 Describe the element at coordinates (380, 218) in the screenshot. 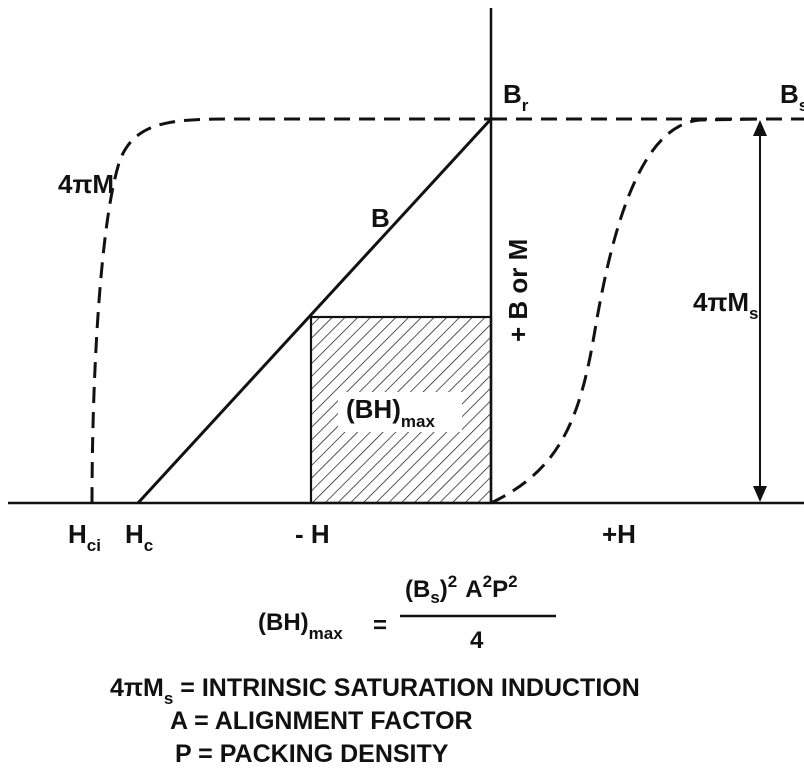

I see `b-line-label: B` at that location.